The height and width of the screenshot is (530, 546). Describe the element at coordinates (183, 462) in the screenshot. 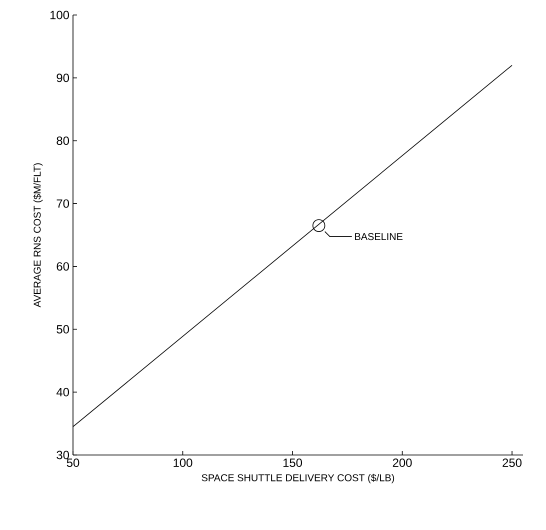

I see `x-tick-label: 100` at that location.